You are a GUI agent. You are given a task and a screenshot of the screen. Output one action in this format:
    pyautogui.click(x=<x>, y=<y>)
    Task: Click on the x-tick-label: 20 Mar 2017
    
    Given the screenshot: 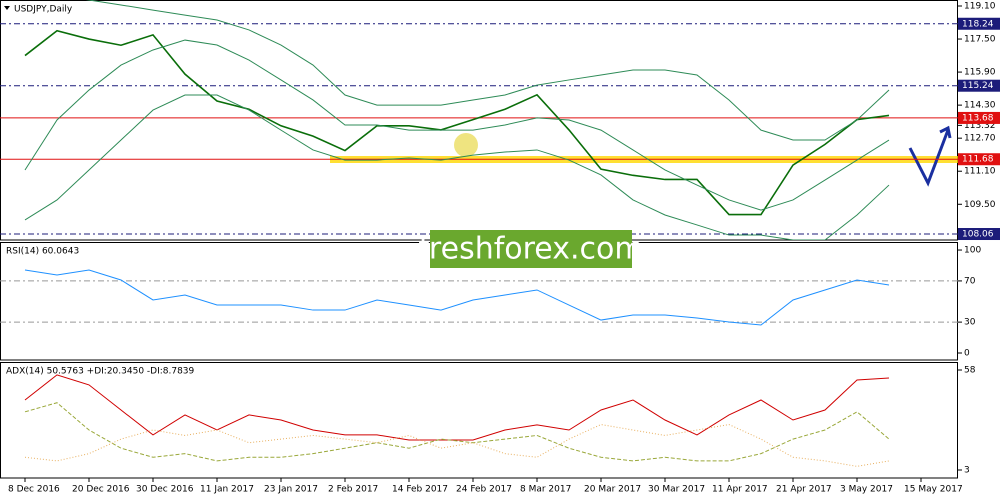 What is the action you would take?
    pyautogui.click(x=612, y=490)
    